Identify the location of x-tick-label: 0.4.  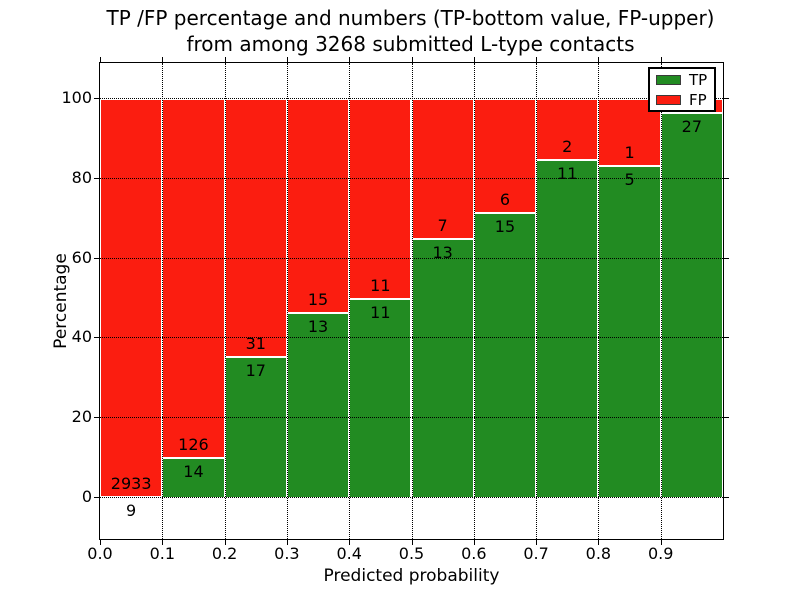
(349, 553).